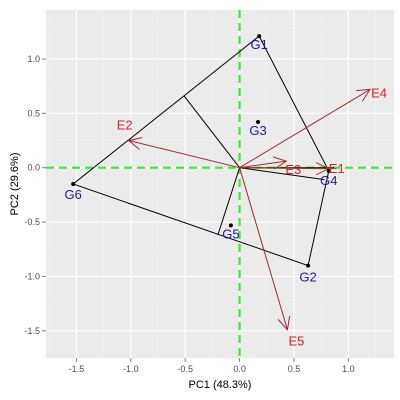 This screenshot has width=400, height=400. Describe the element at coordinates (263, 164) in the screenshot. I see `vector-e3` at that location.